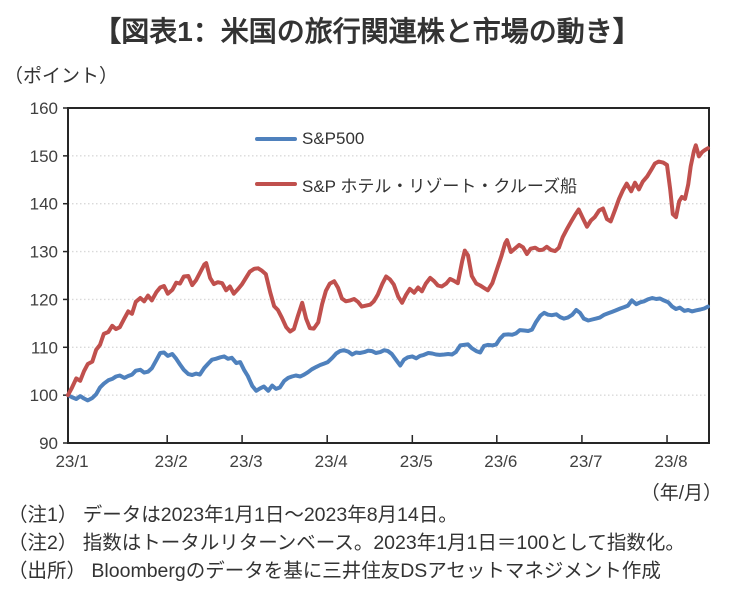 This screenshot has width=734, height=608. Describe the element at coordinates (670, 461) in the screenshot. I see `x-tick-label: 23/8` at that location.